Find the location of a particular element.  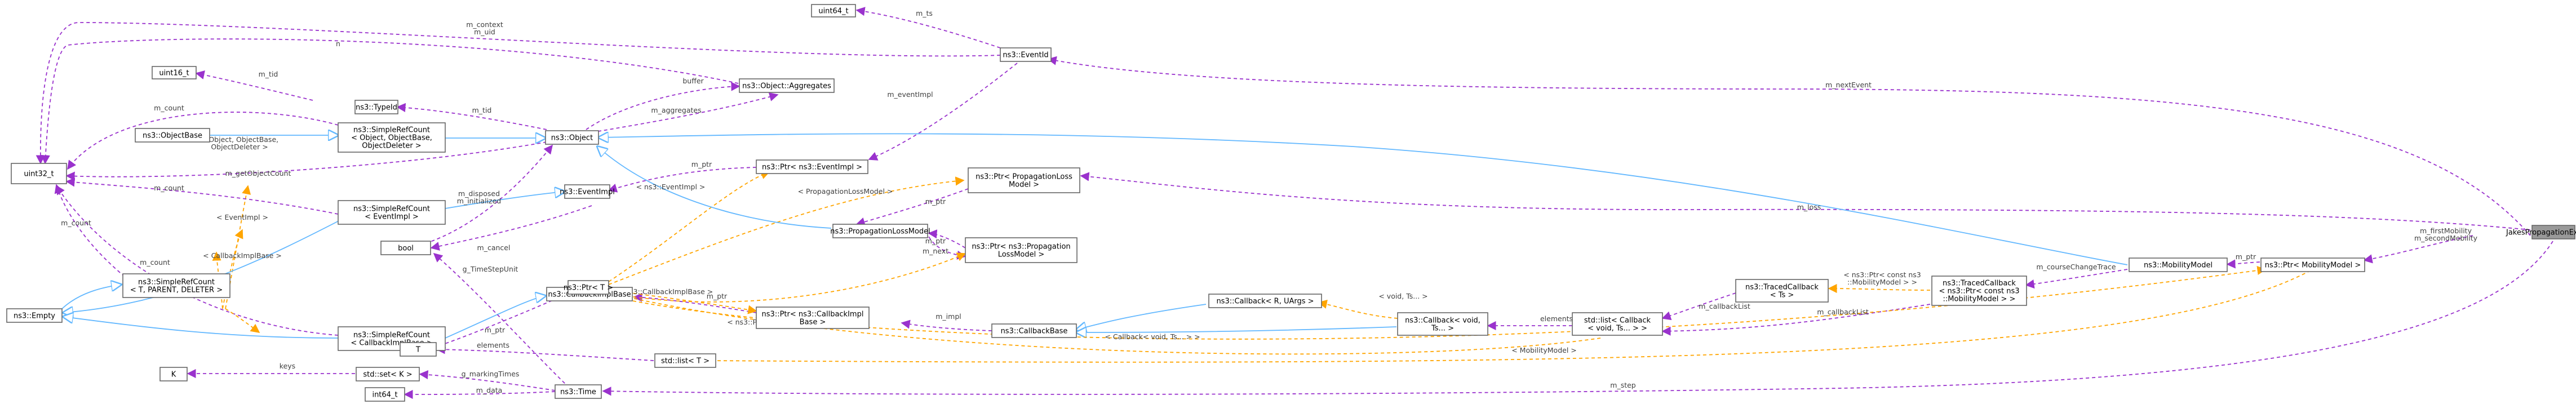

edge-m-ptr-mm is located at coordinates (2243, 264).